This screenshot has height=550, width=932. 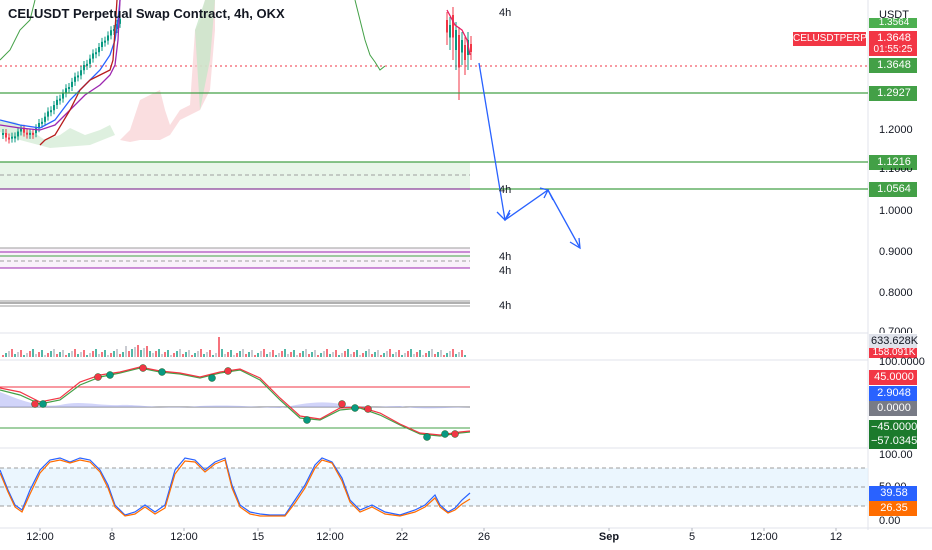 I want to click on symbol-tag: CELUSDTPERP, so click(x=830, y=39).